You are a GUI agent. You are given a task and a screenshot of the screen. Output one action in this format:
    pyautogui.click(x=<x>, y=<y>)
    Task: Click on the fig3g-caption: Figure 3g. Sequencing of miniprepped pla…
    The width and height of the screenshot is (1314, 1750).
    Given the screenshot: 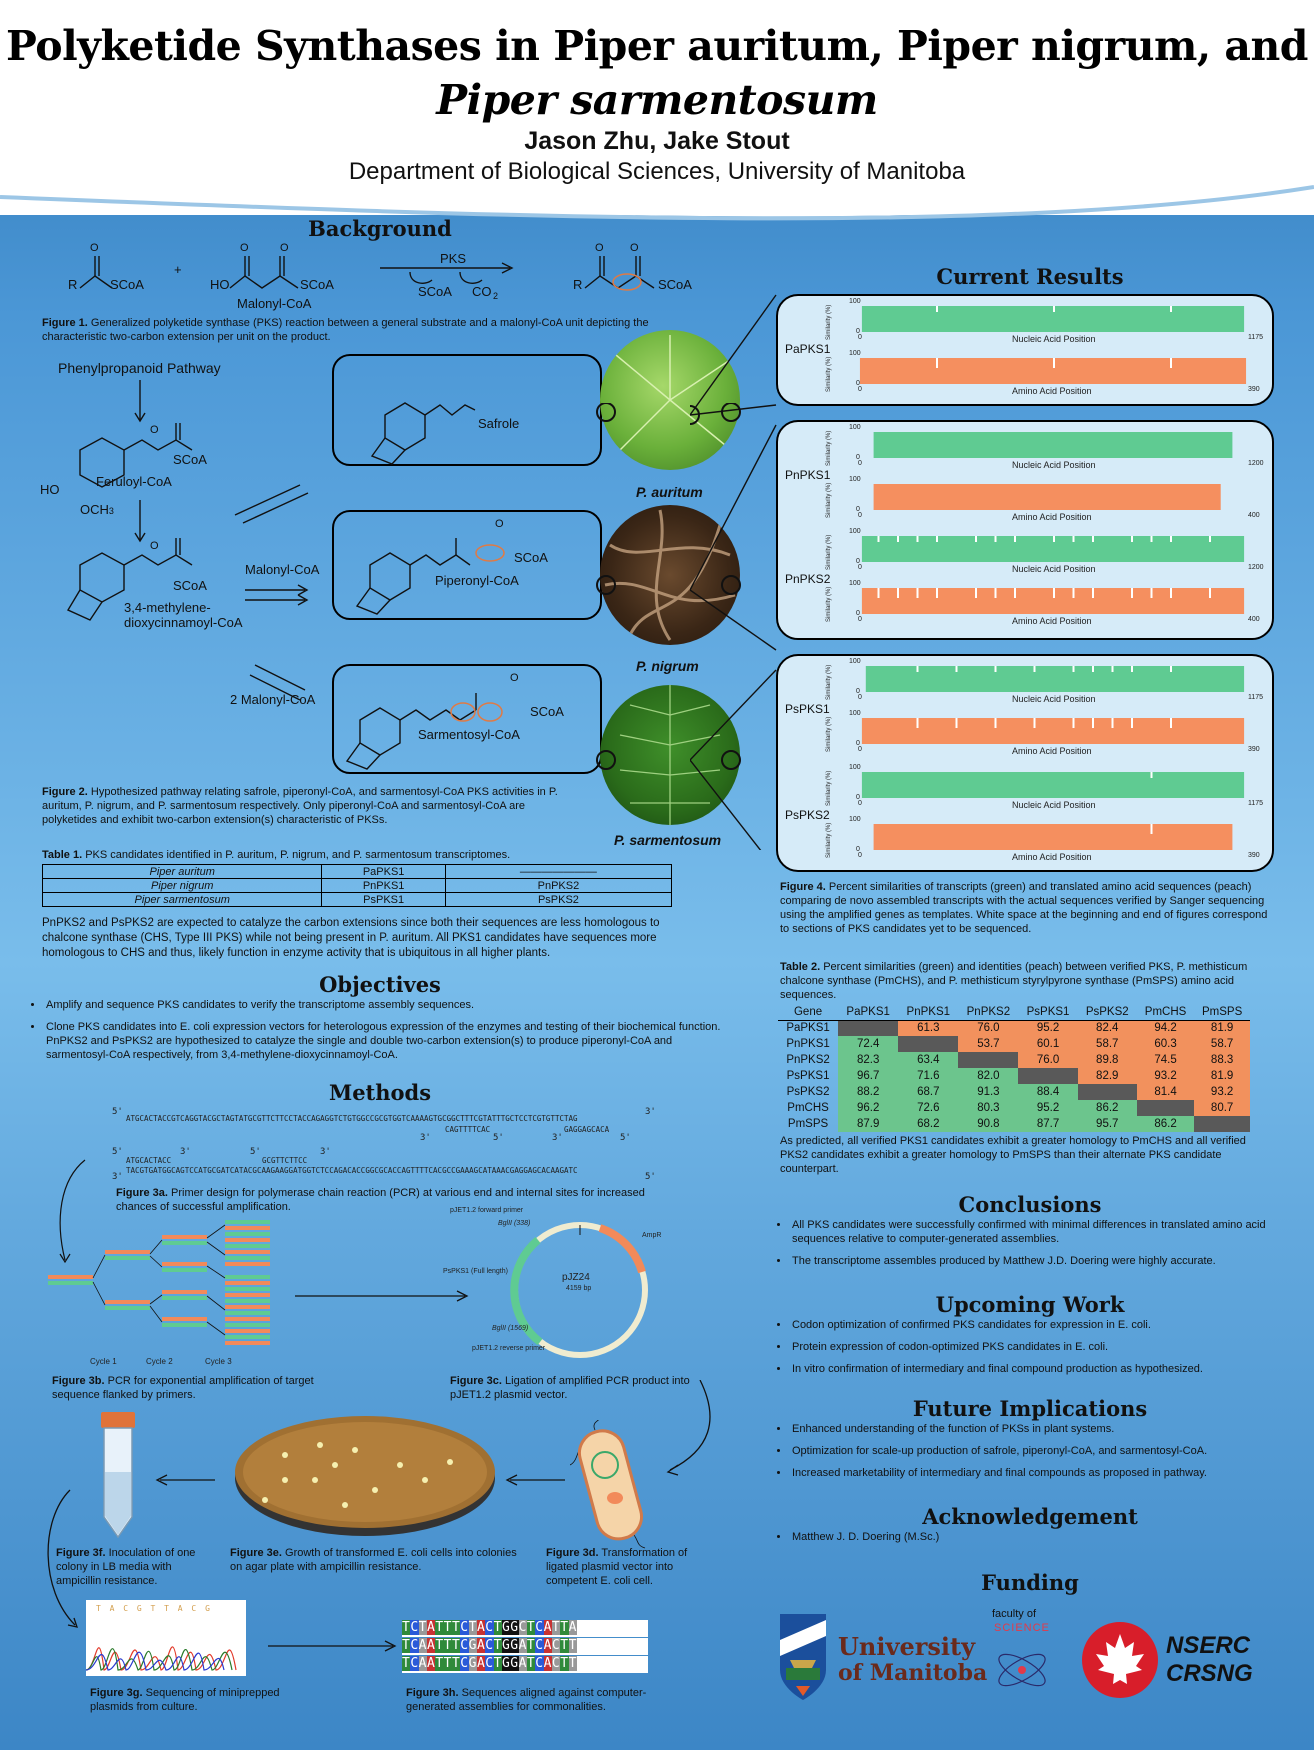 What is the action you would take?
    pyautogui.click(x=200, y=1700)
    